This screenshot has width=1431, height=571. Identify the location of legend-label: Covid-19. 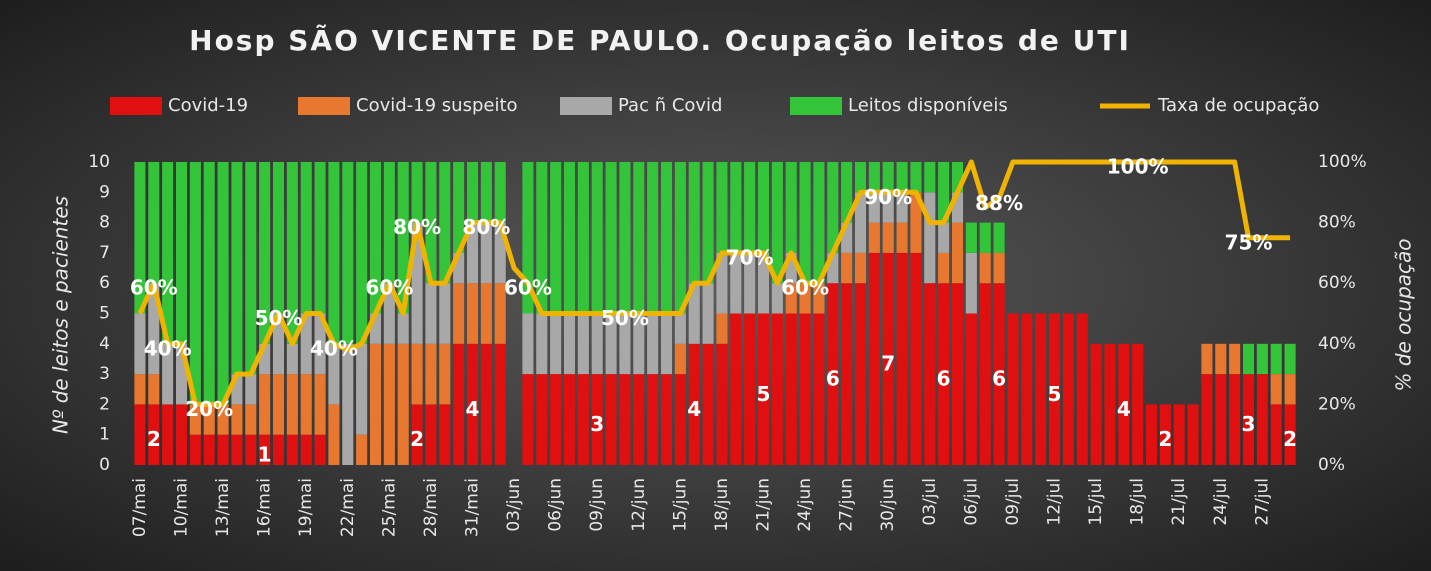
(208, 105).